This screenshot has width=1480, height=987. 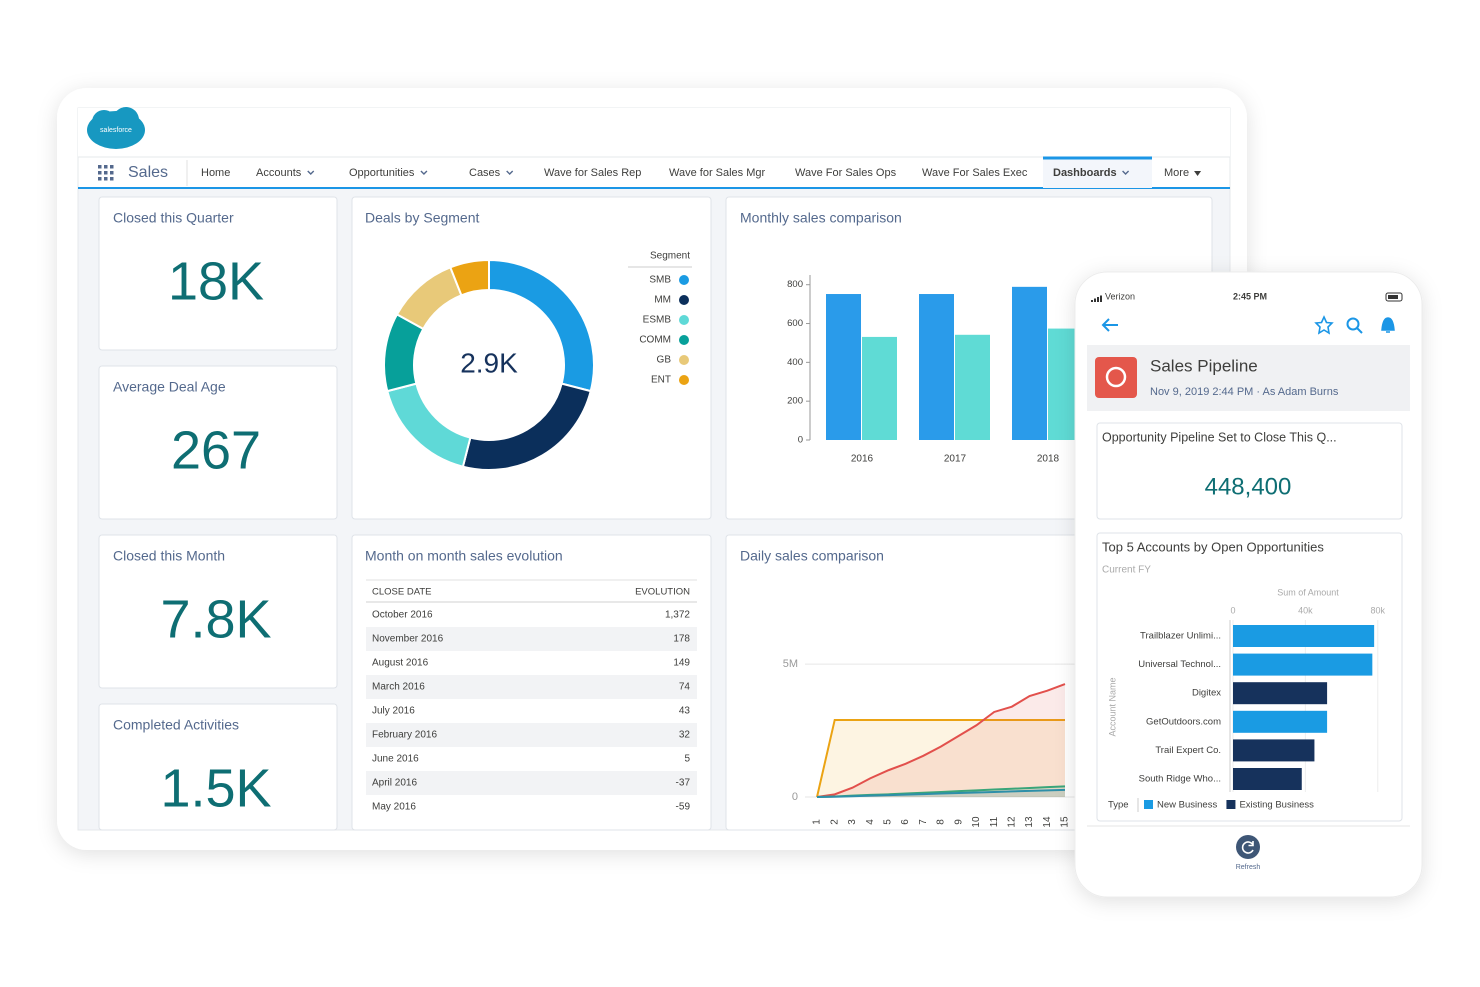 What do you see at coordinates (662, 592) in the screenshot?
I see `column-header: EVOLUTION` at bounding box center [662, 592].